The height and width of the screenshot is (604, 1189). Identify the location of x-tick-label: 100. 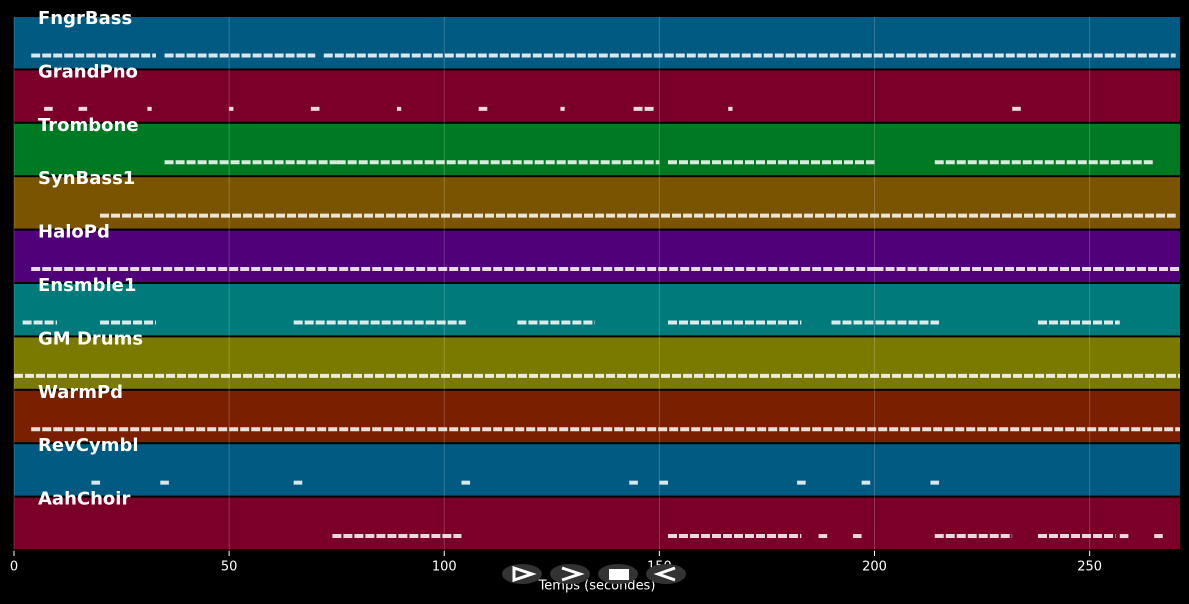
(444, 567).